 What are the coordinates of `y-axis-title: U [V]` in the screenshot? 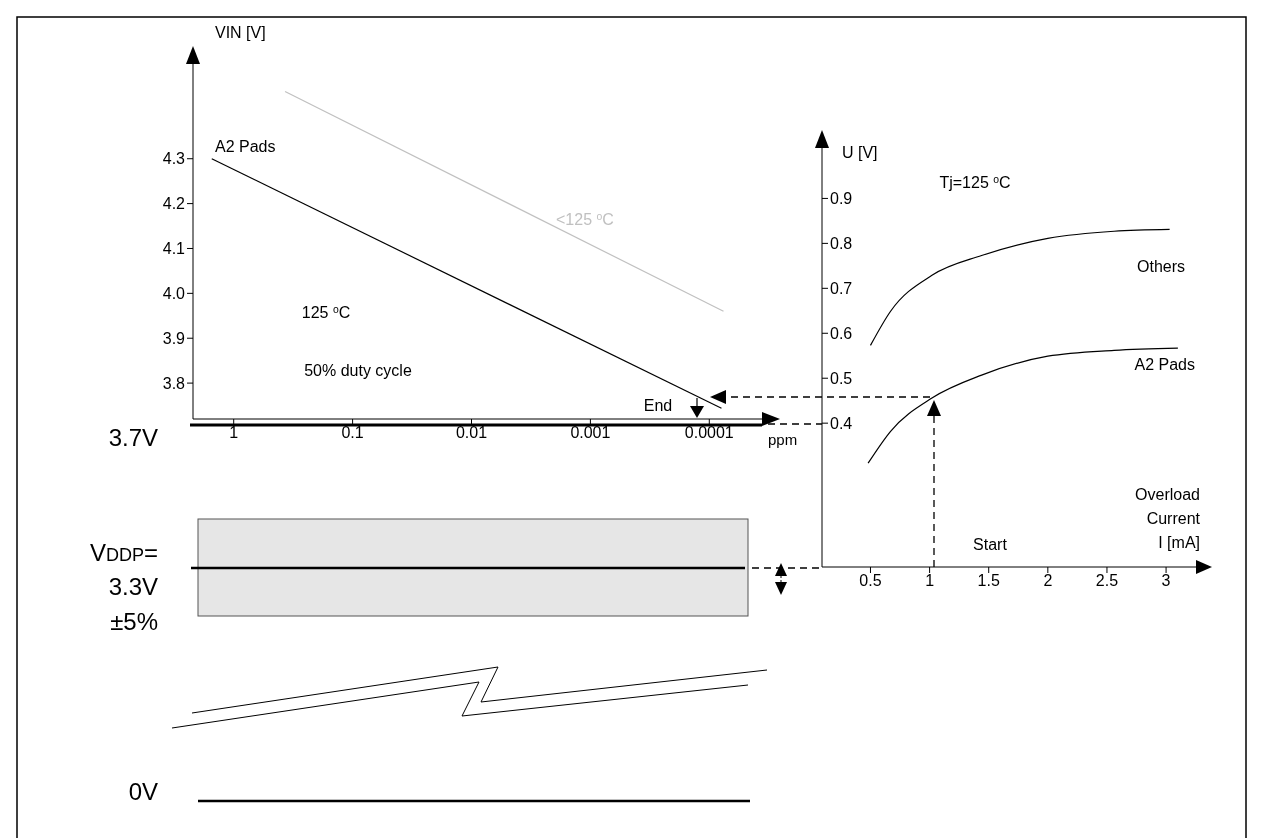 It's located at (860, 152).